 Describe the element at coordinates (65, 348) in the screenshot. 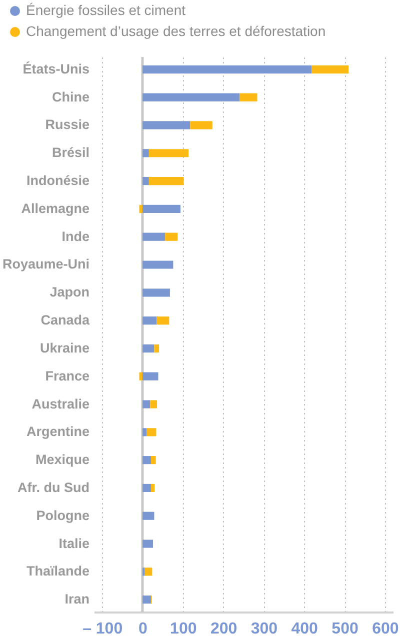

I see `y-tick-label: Ukraine` at that location.